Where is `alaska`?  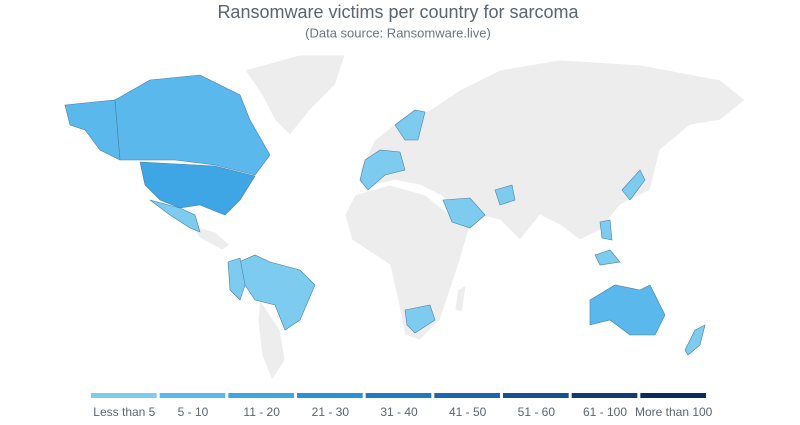 alaska is located at coordinates (92, 130).